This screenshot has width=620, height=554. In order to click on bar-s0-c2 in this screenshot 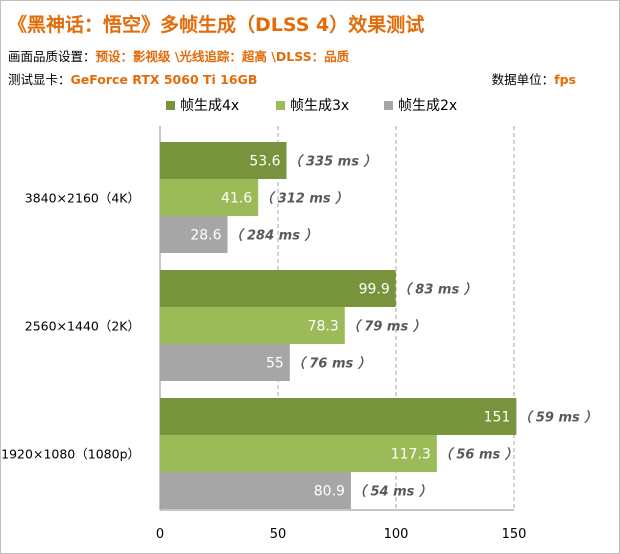, I will do `click(338, 416)`.